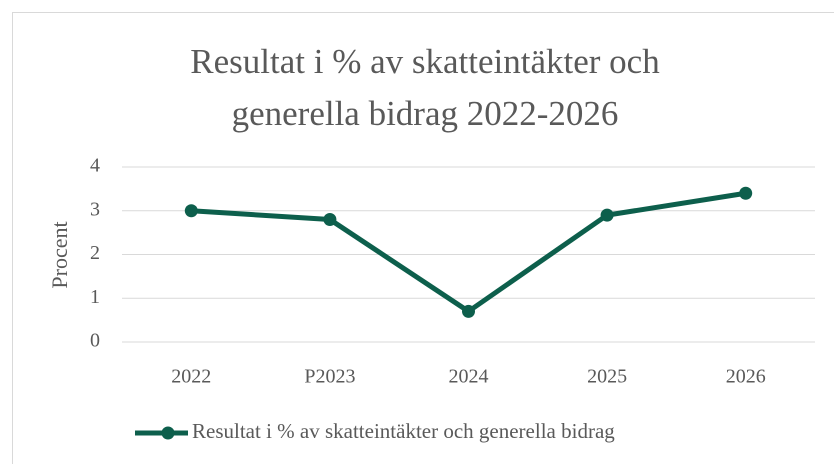 The height and width of the screenshot is (464, 834). I want to click on y-tick-label: 4, so click(95, 166).